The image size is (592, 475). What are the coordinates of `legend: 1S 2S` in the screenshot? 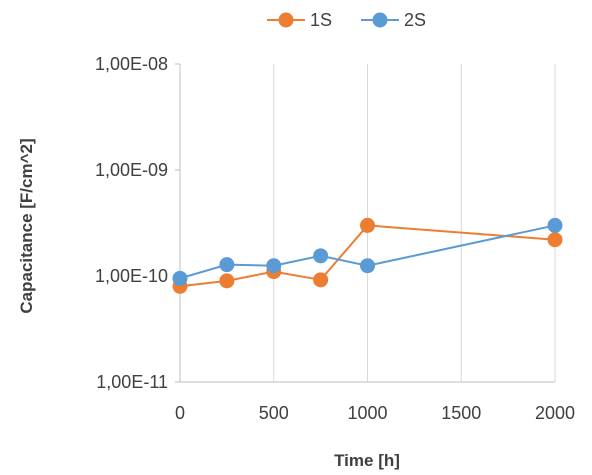 It's located at (346, 20).